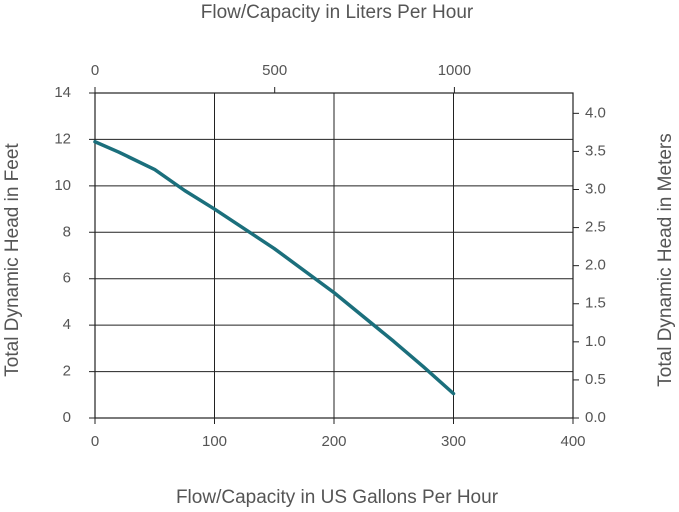 The height and width of the screenshot is (512, 679). Describe the element at coordinates (67, 417) in the screenshot. I see `y-tick-label: 0` at that location.